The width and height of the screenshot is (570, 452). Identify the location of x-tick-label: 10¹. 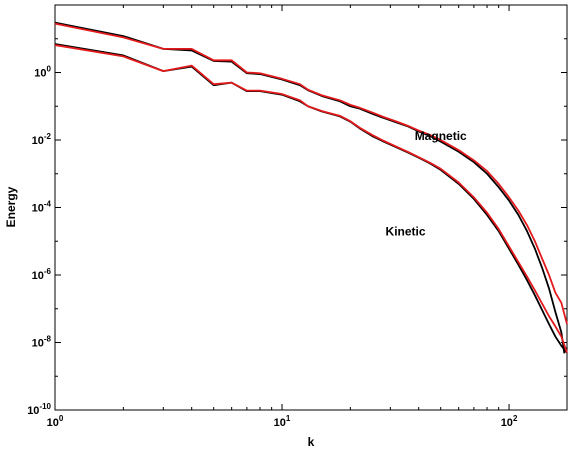
(282, 421).